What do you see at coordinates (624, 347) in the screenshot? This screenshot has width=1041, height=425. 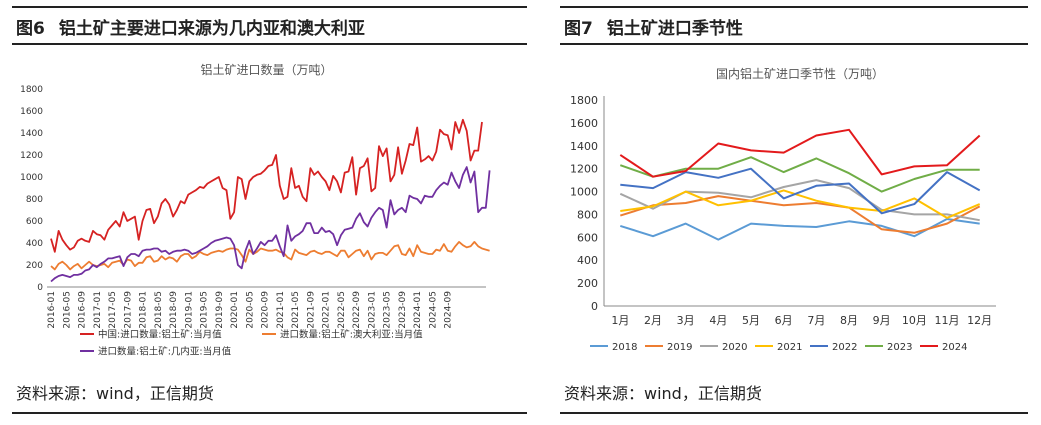 I see `legend-label: 2018` at bounding box center [624, 347].